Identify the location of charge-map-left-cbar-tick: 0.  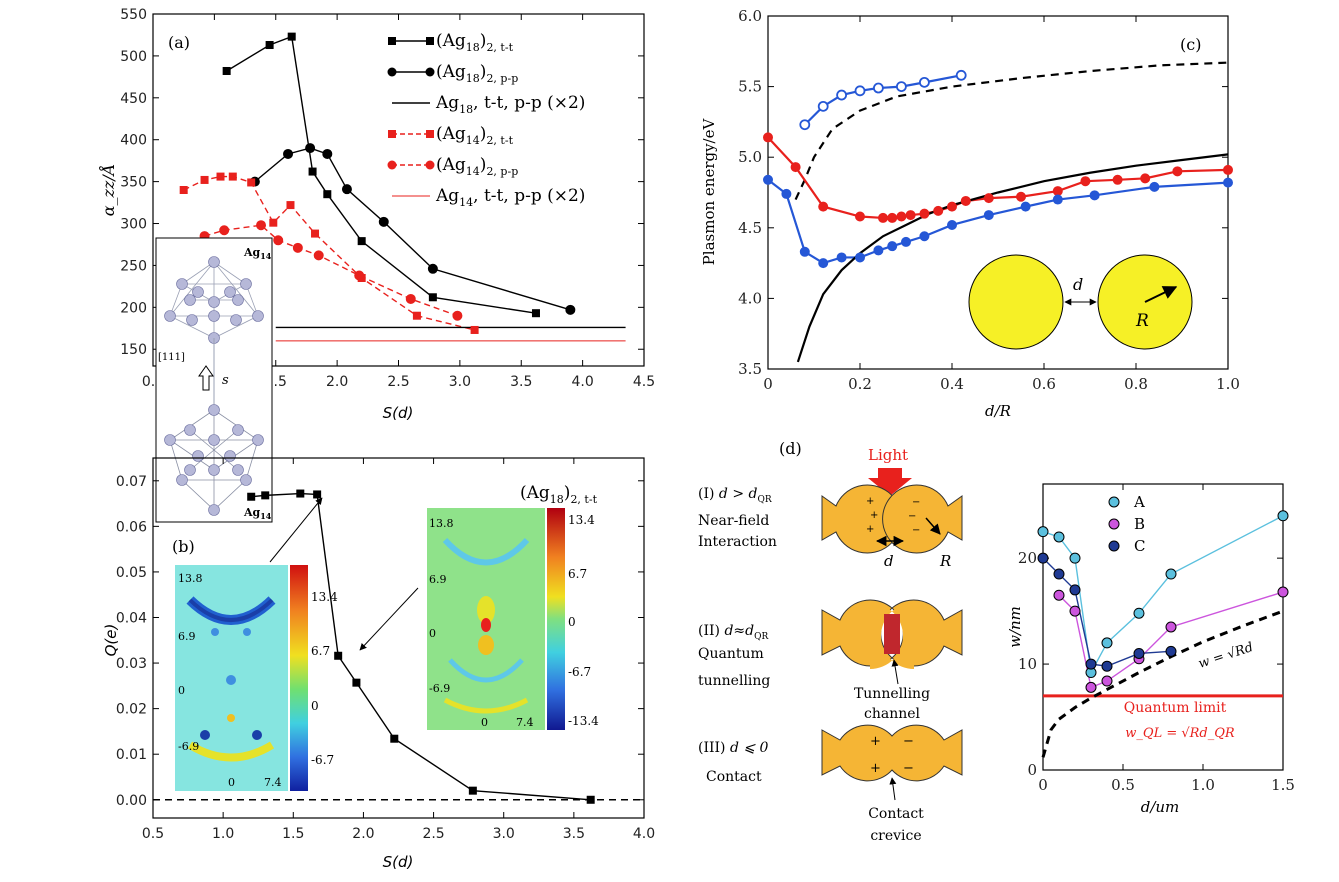
(315, 706).